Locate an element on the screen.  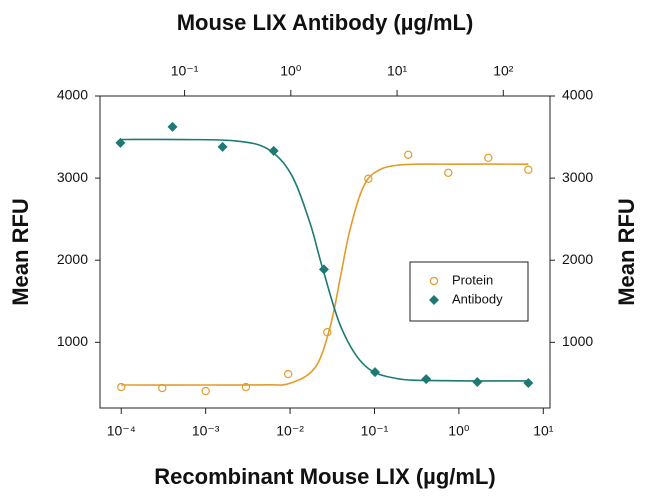
y-axis-title: Mean RFU is located at coordinates (20, 252).